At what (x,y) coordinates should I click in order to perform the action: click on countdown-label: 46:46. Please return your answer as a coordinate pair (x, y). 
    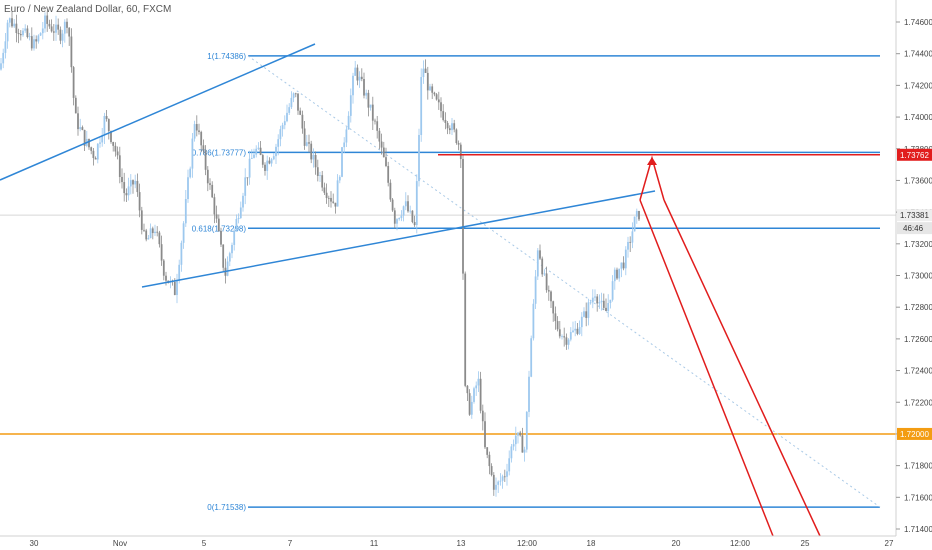
    Looking at the image, I should click on (913, 228).